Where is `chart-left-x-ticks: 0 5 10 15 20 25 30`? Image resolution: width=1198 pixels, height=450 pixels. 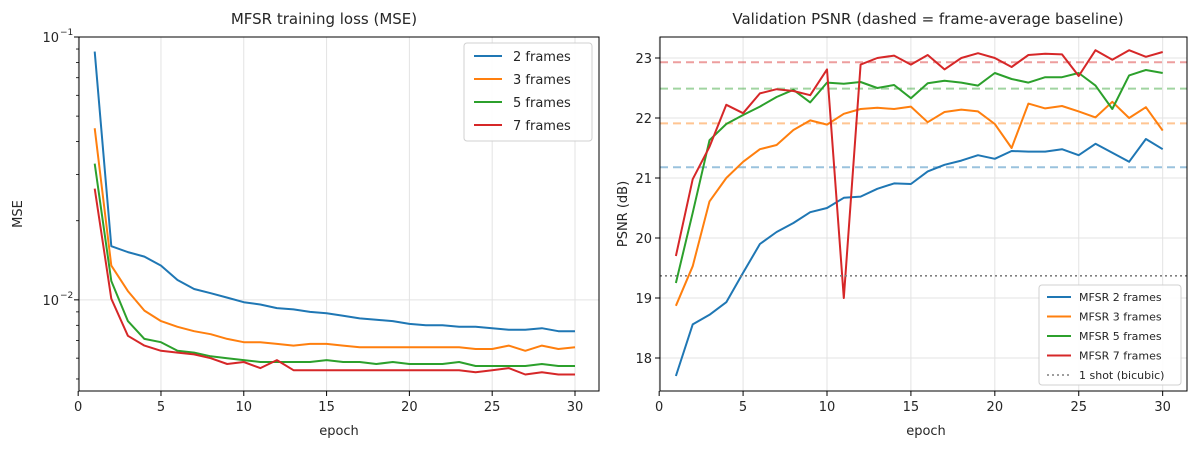
chart-left-x-ticks: 0 5 10 15 20 25 30 is located at coordinates (328, 403).